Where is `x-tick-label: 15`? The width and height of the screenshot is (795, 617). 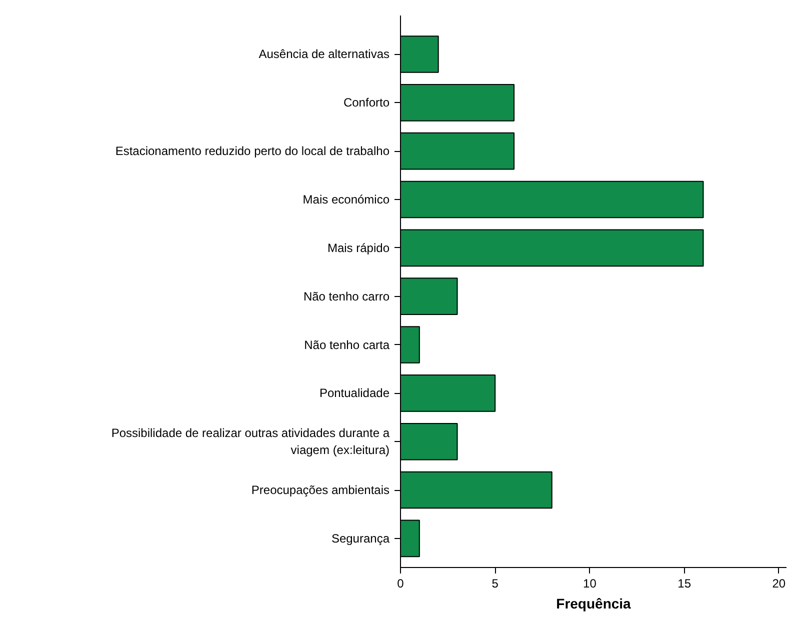
x-tick-label: 15 is located at coordinates (685, 583).